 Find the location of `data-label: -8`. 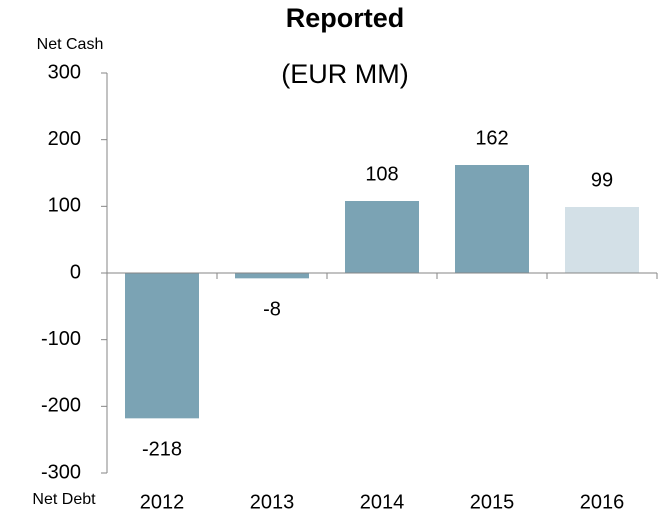

data-label: -8 is located at coordinates (272, 310).